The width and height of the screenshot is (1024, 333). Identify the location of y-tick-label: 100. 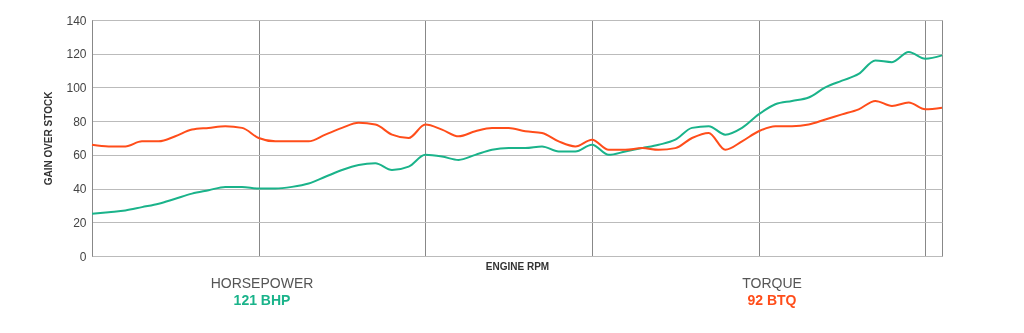
(76, 87).